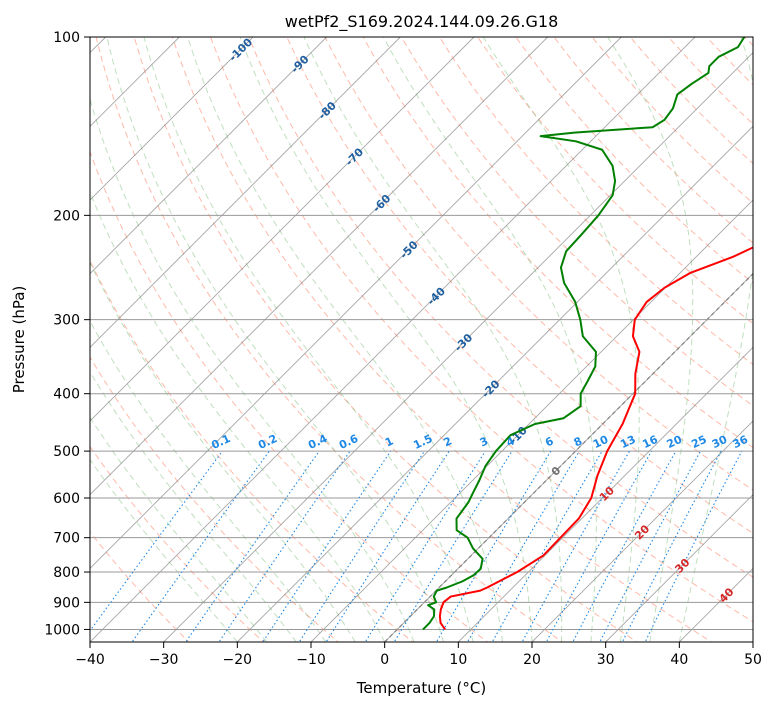 The width and height of the screenshot is (775, 713). What do you see at coordinates (753, 660) in the screenshot?
I see `x-tick-label: 50` at bounding box center [753, 660].